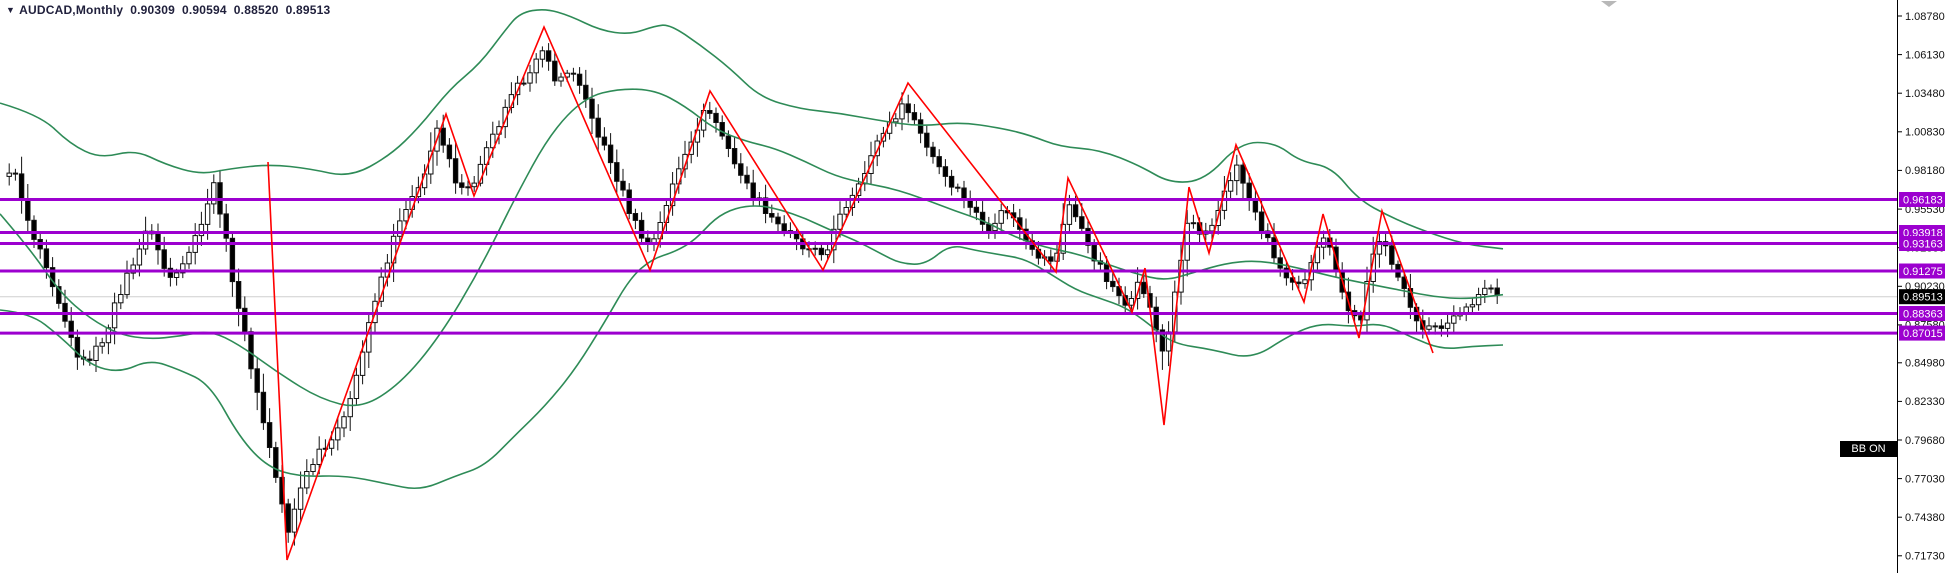  I want to click on level-badge-text: 0.87015, so click(1923, 334).